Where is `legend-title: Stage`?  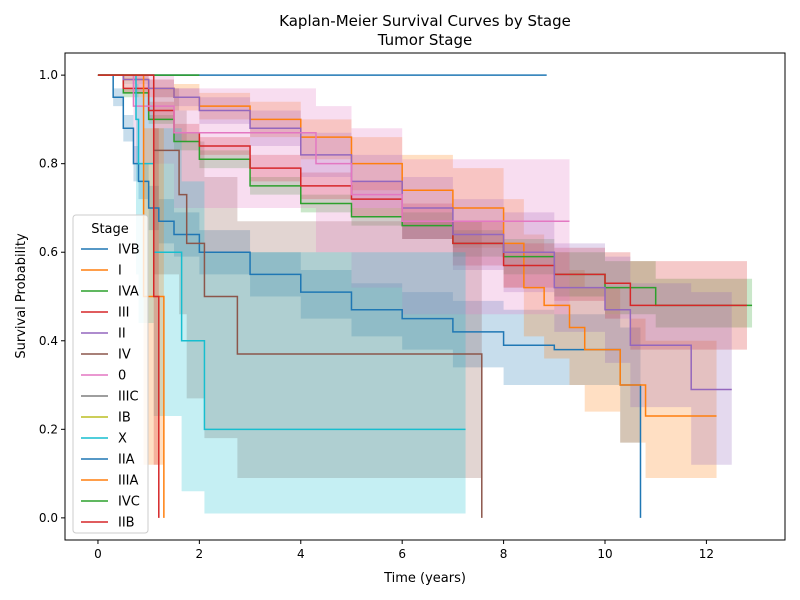
legend-title: Stage is located at coordinates (110, 229).